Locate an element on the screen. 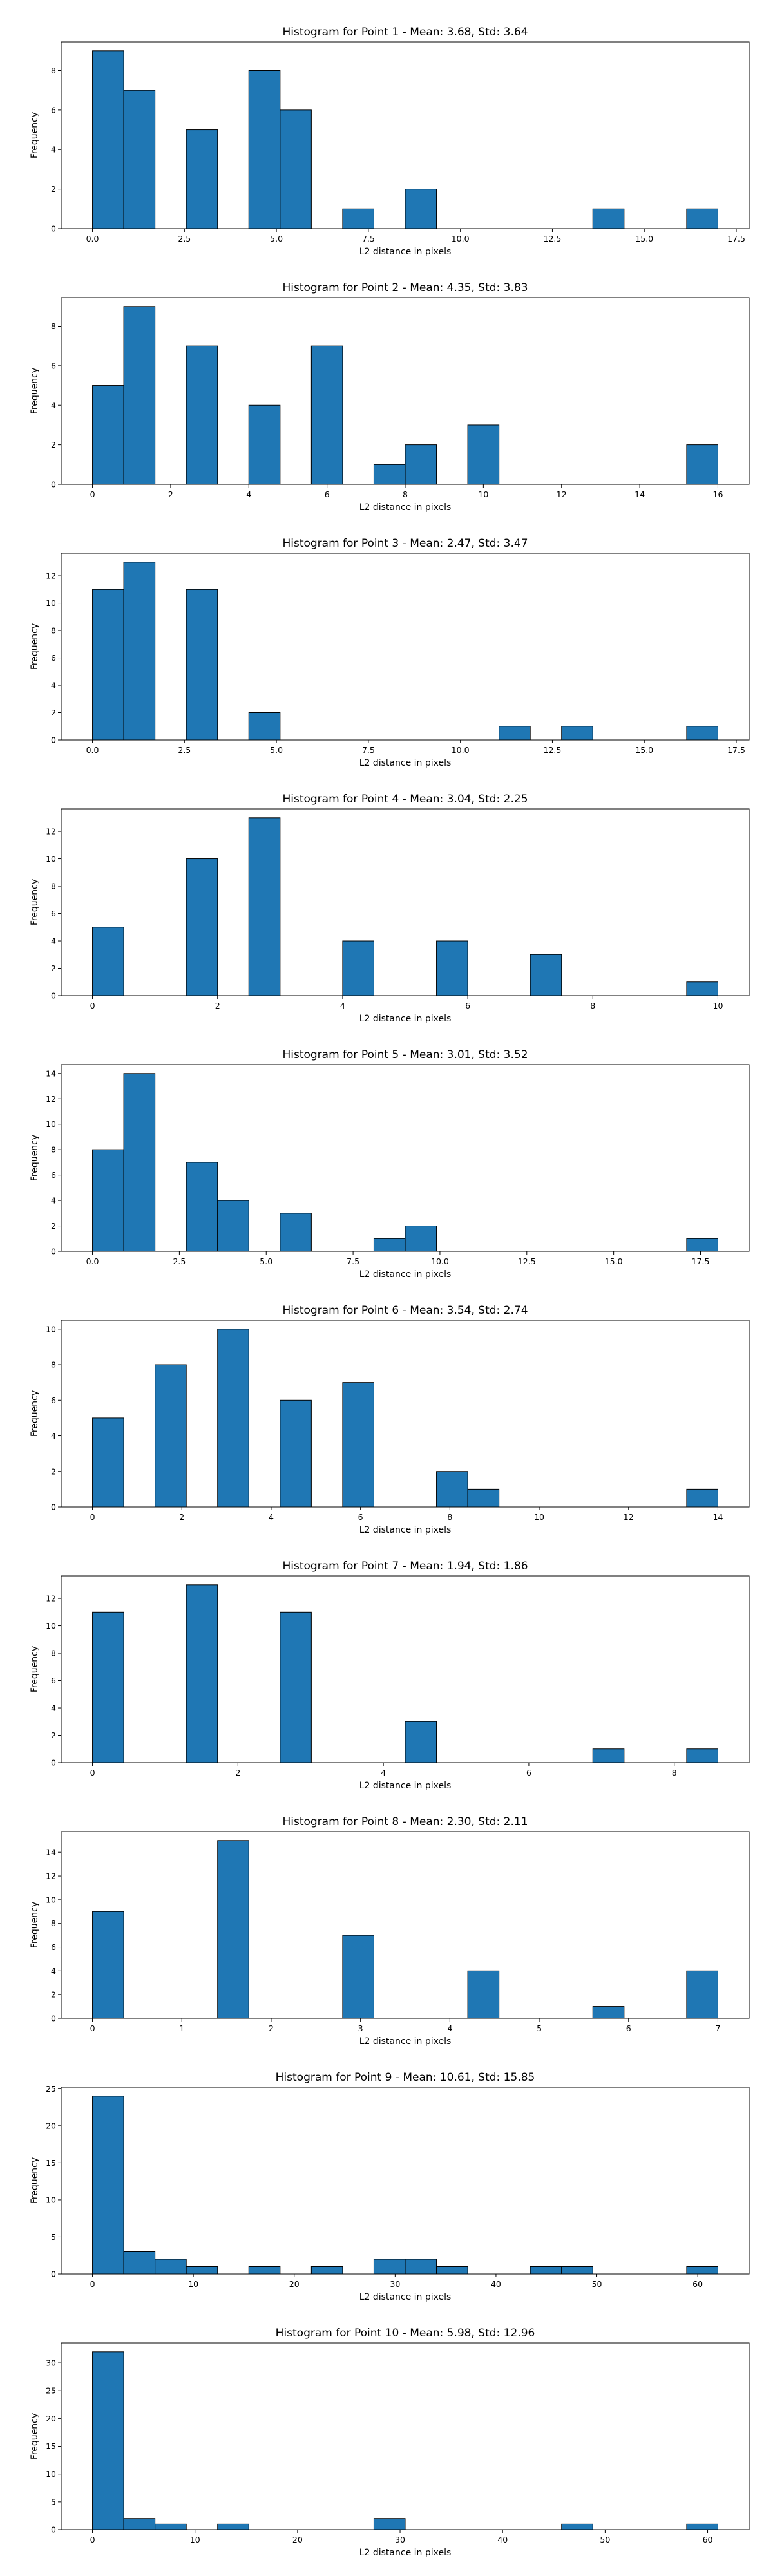 The width and height of the screenshot is (773, 2576). x-tick-label: 14 is located at coordinates (640, 494).